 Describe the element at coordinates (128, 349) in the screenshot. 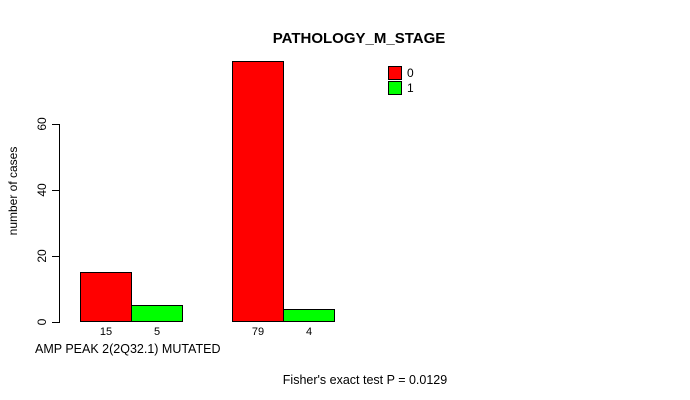

I see `x-axis-label: AMP PEAK 2(2Q32.1) MUTATED` at that location.